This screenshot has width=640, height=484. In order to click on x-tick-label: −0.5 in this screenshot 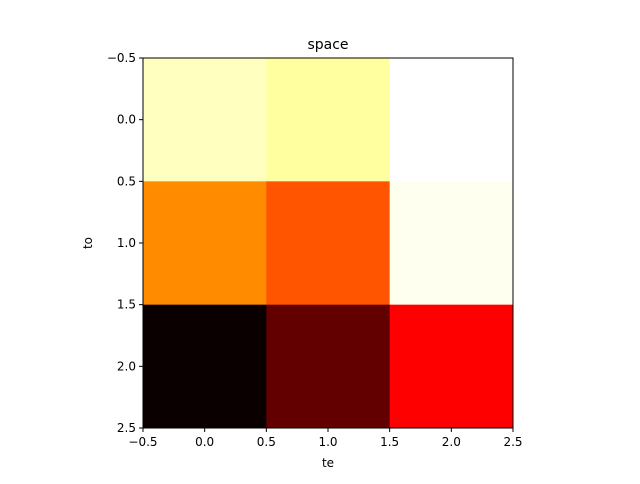, I will do `click(142, 442)`.